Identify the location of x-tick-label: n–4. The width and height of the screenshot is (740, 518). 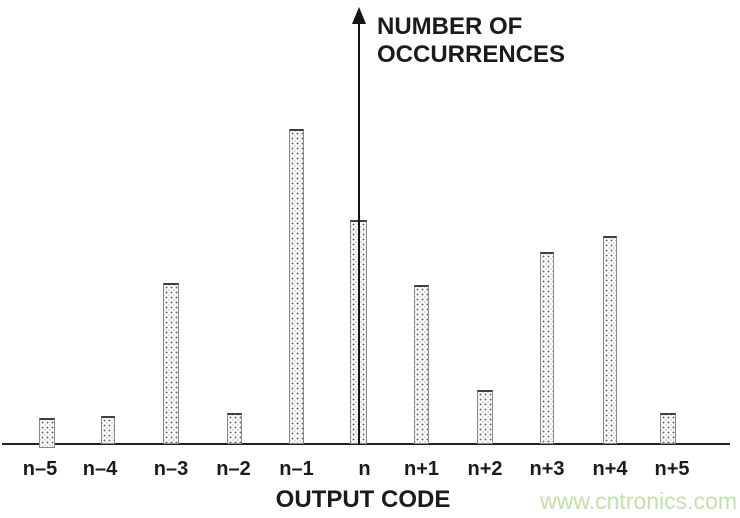
(100, 469).